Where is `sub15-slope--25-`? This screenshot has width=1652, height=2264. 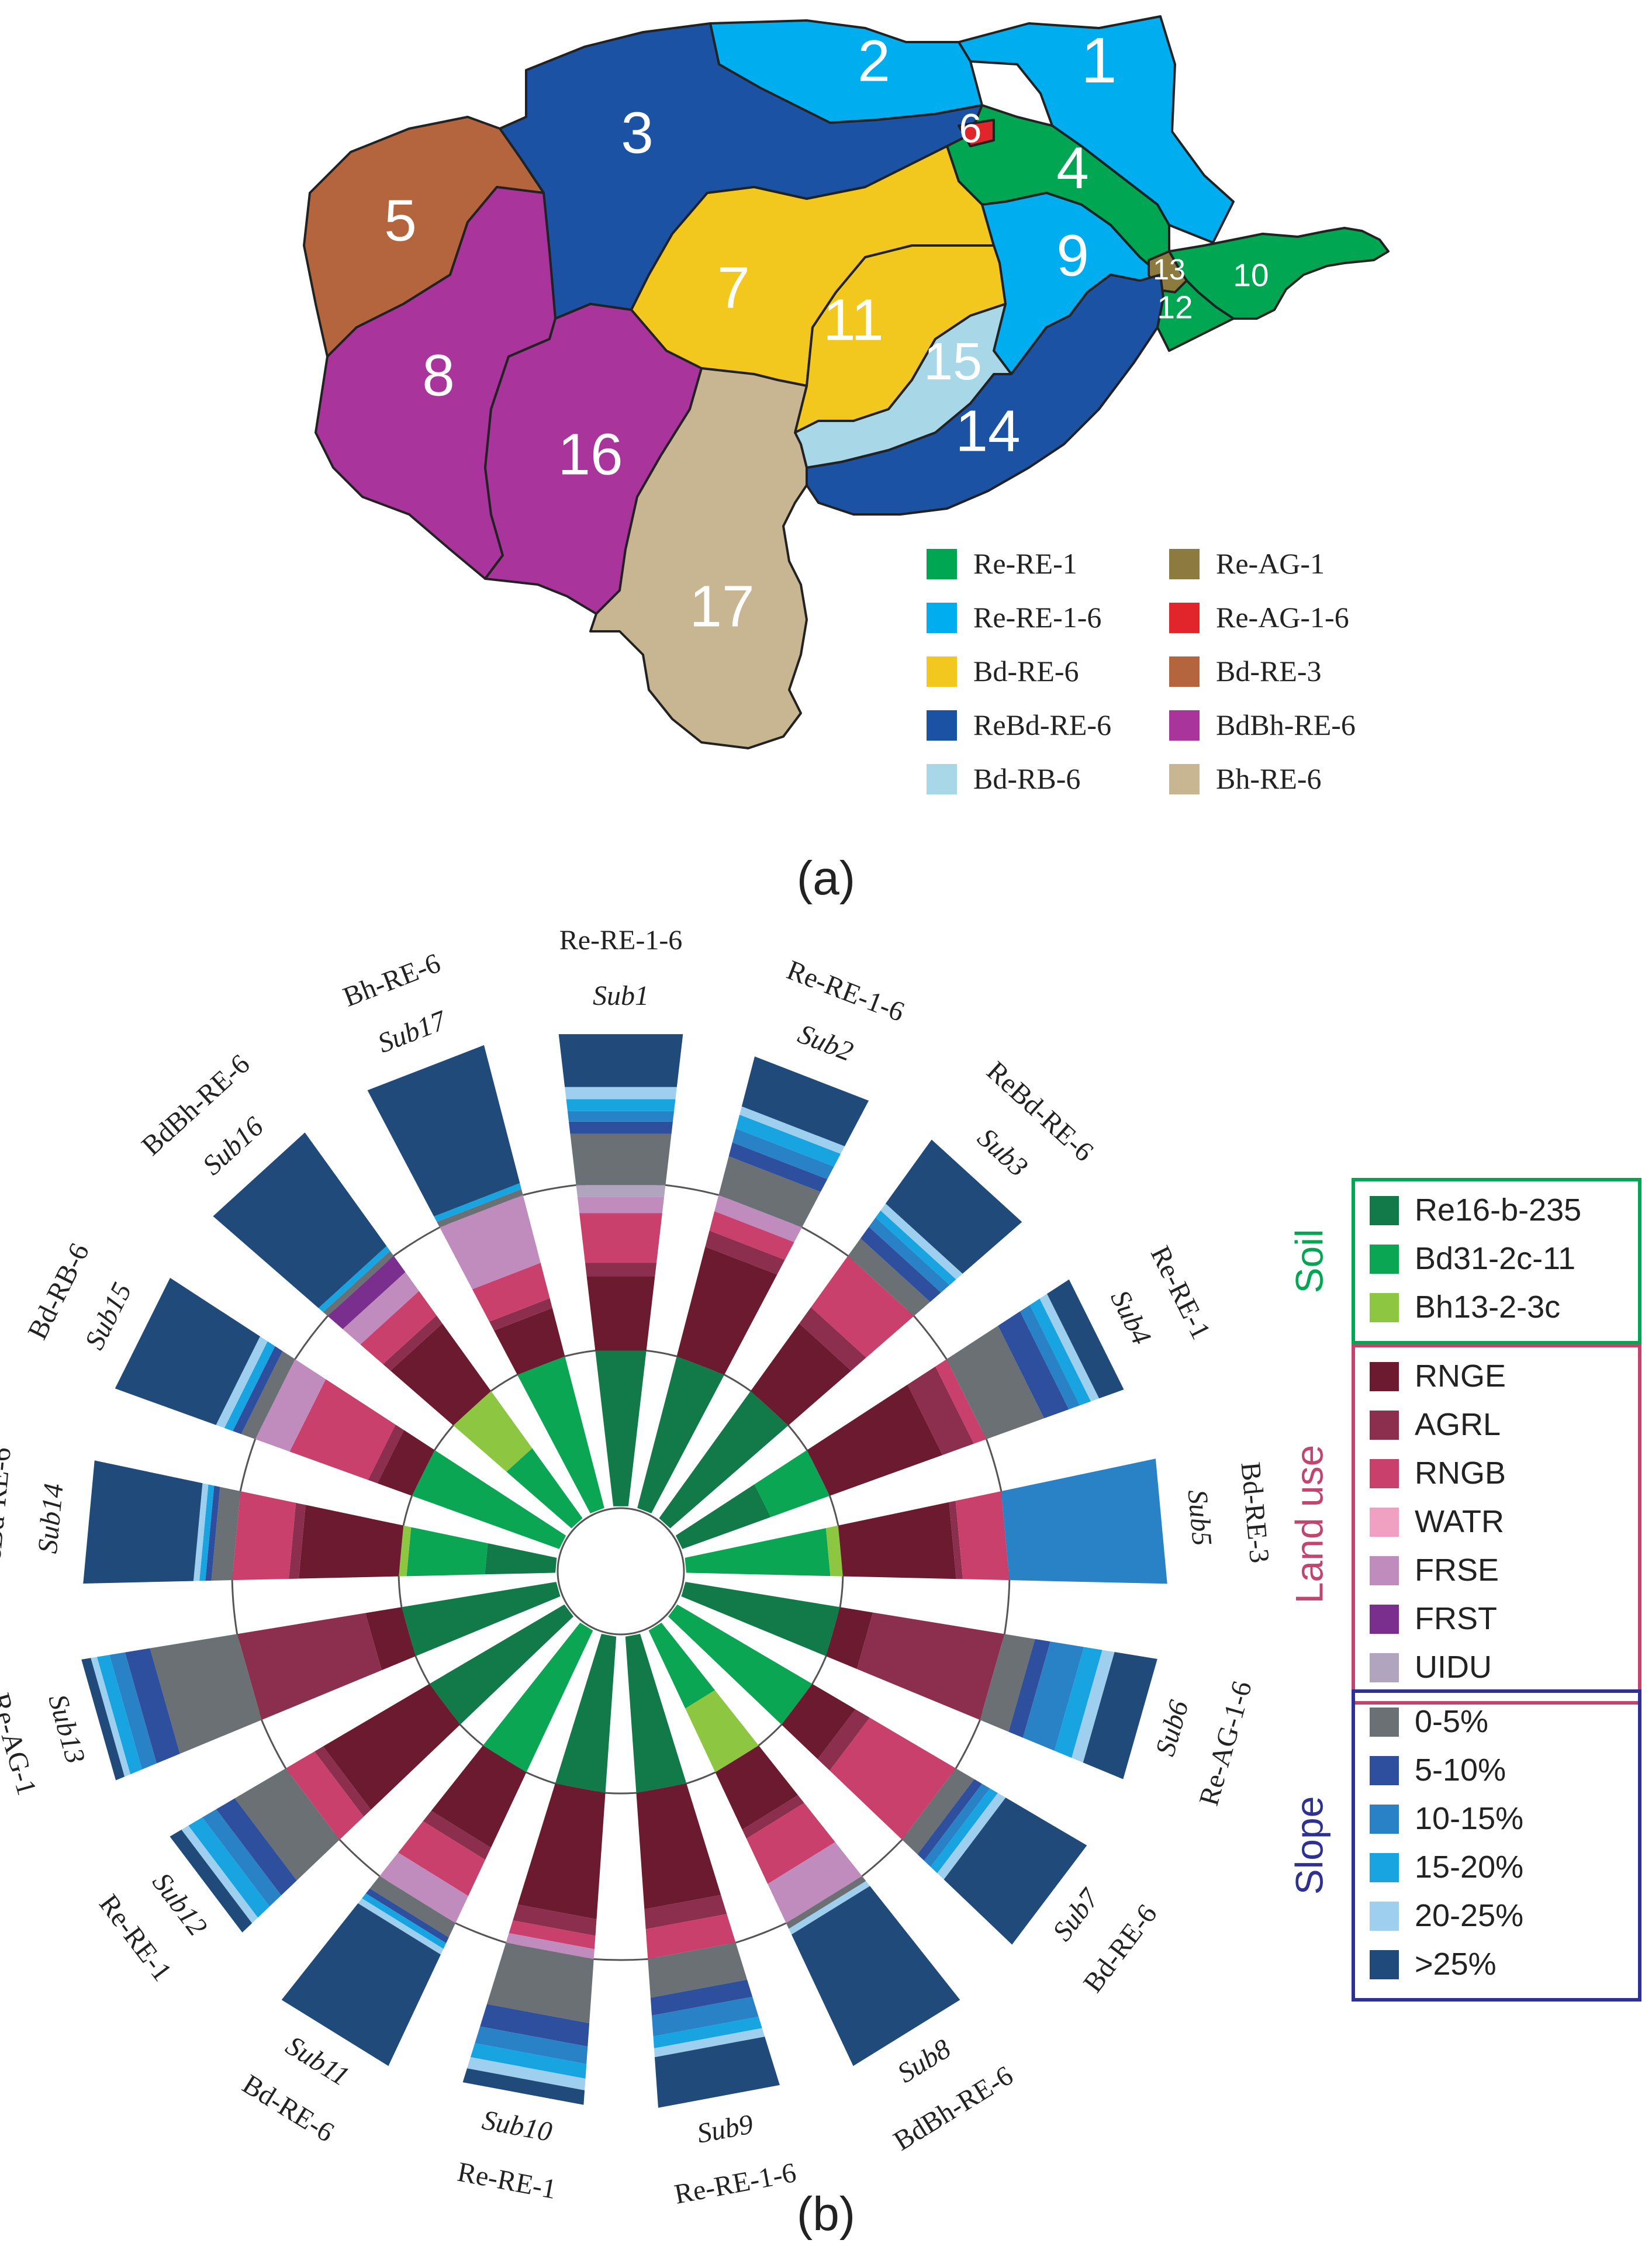 sub15-slope--25- is located at coordinates (188, 1351).